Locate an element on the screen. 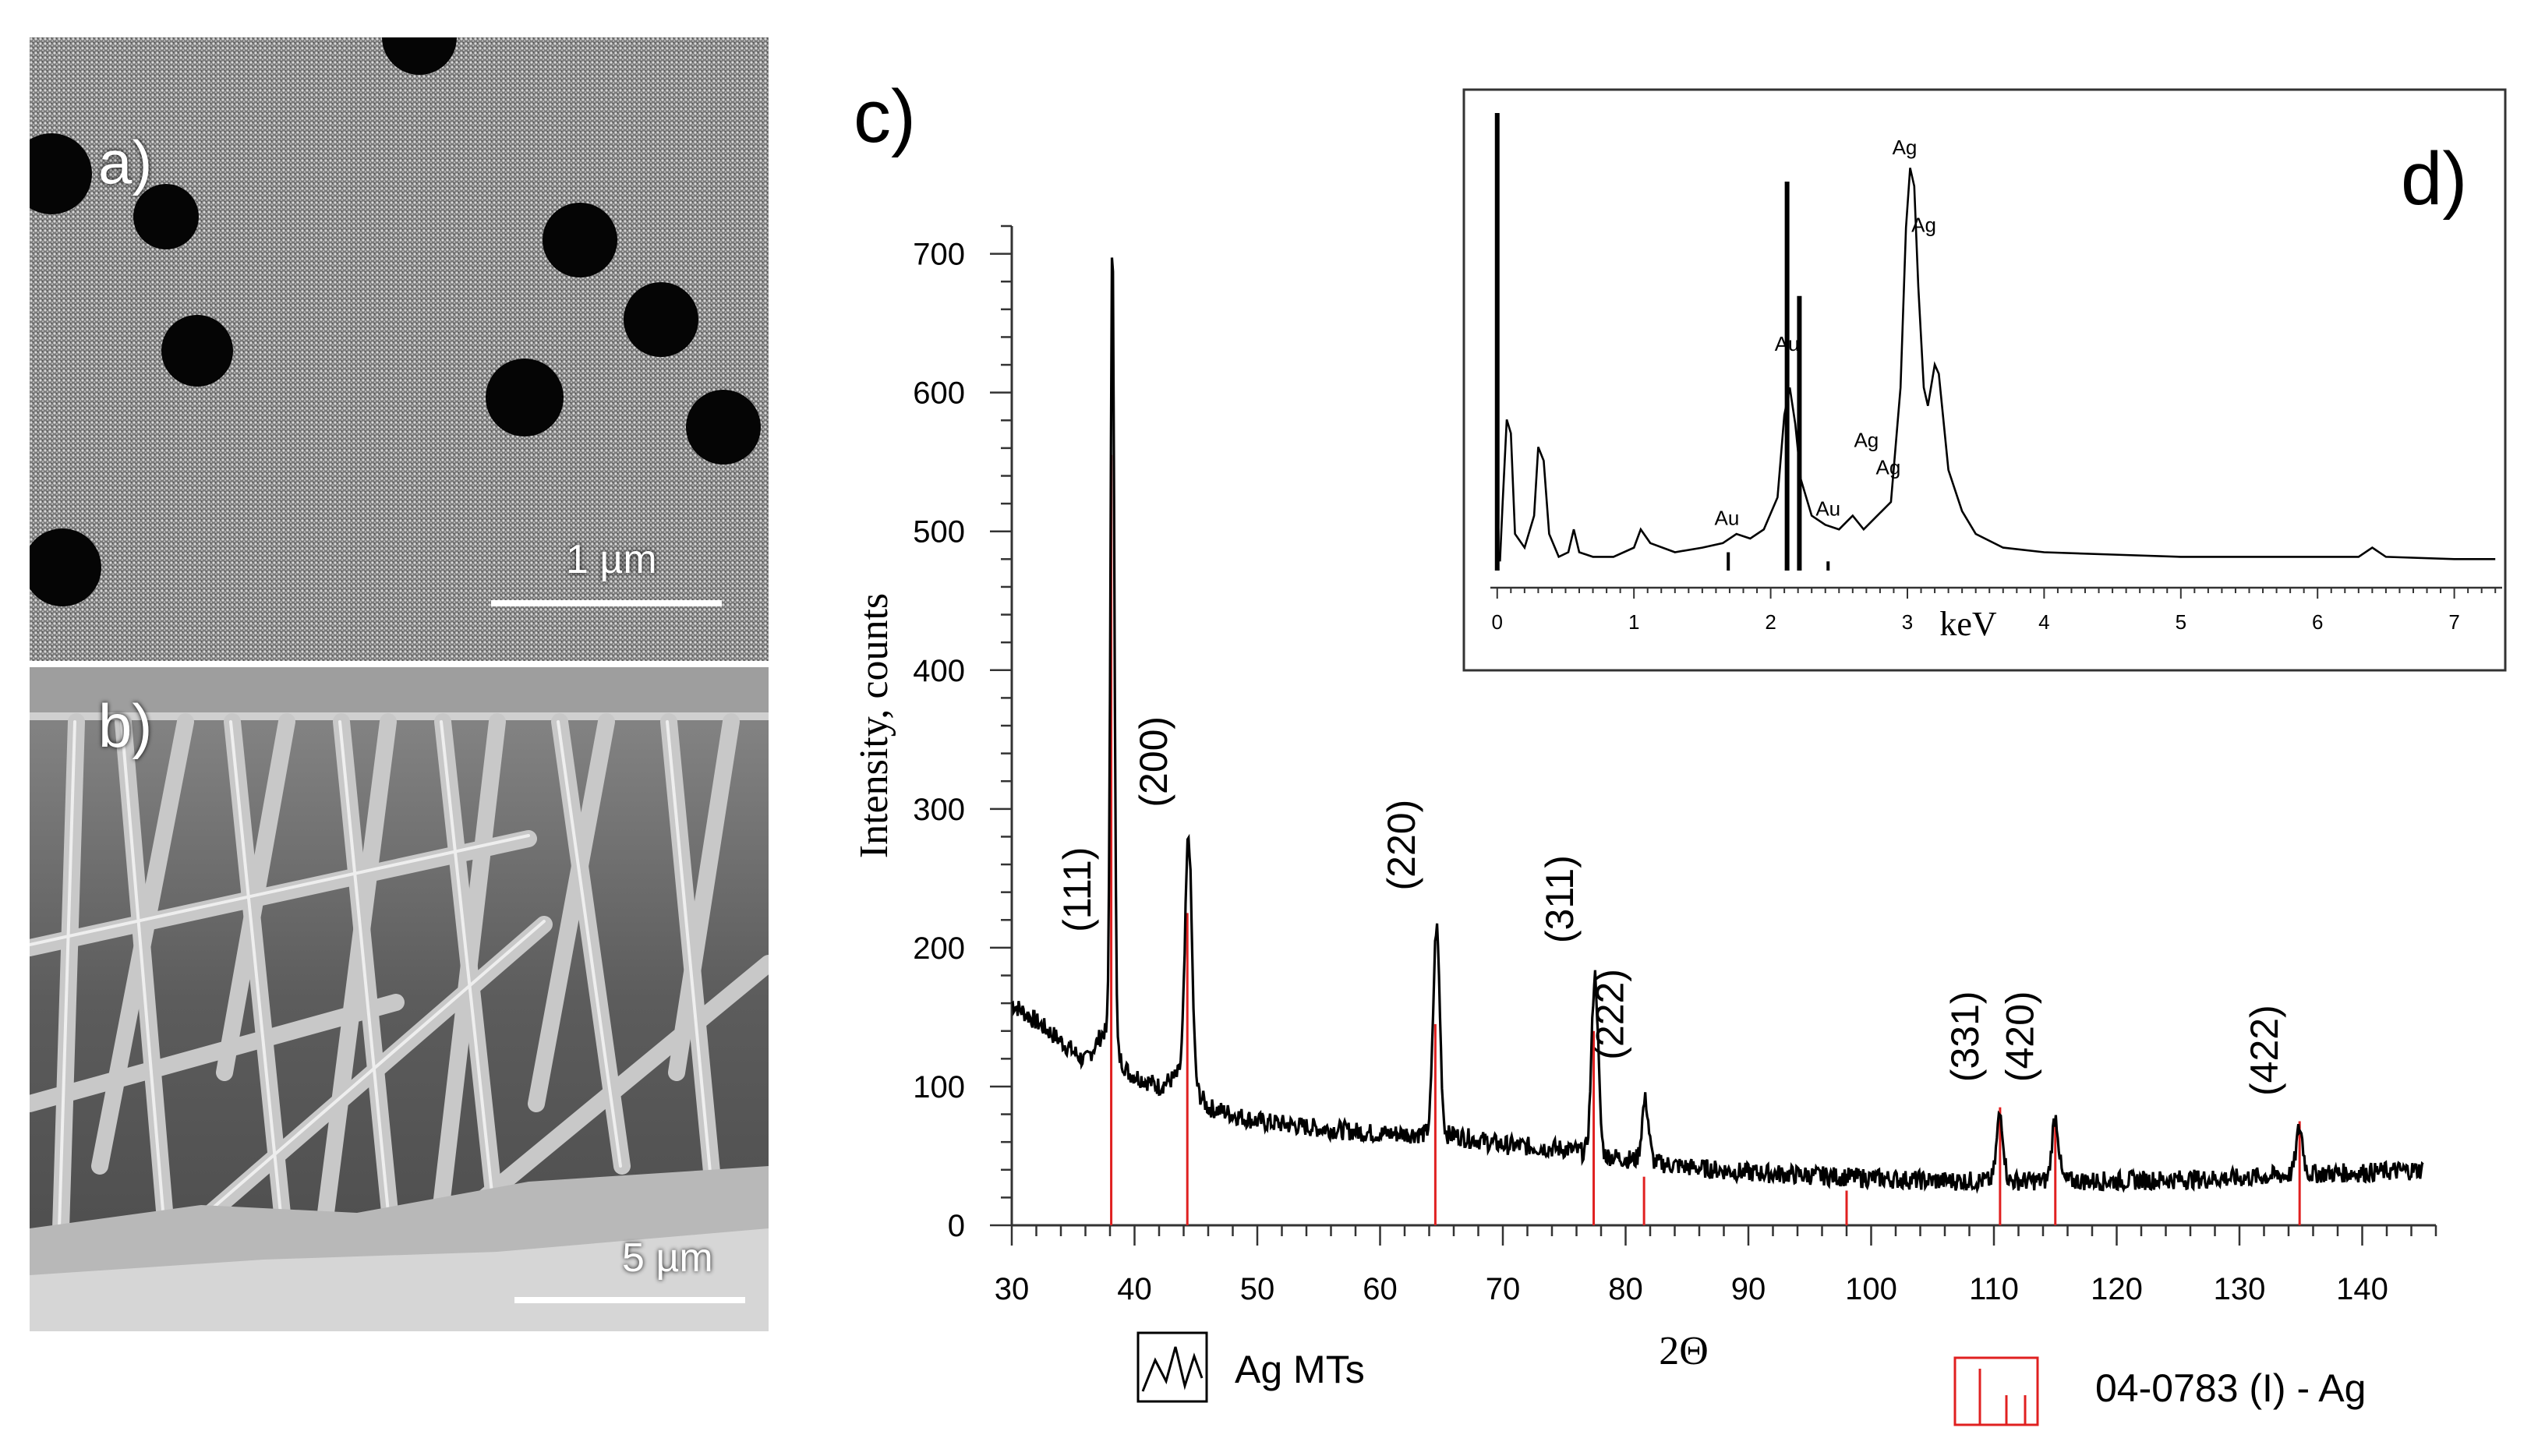 This screenshot has width=2538, height=1456. x-tick-label: 130 is located at coordinates (2240, 1289).